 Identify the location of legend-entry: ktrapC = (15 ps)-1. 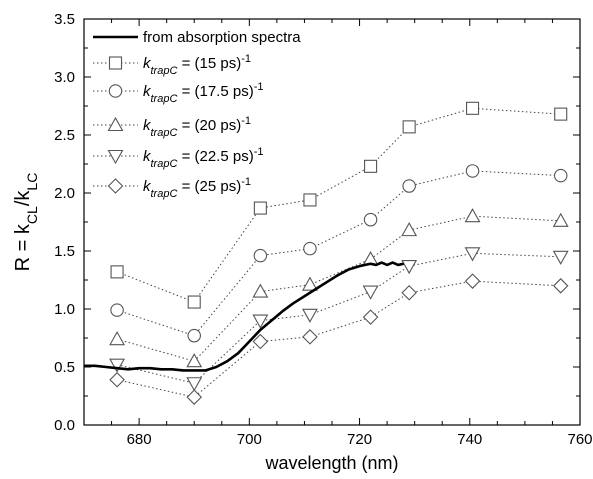
(172, 65).